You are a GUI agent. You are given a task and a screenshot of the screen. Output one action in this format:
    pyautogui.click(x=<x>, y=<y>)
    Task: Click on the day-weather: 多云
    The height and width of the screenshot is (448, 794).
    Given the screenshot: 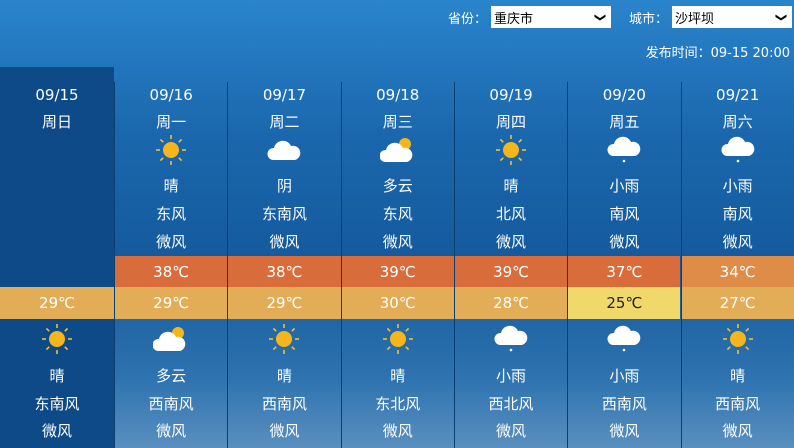 What is the action you would take?
    pyautogui.click(x=397, y=186)
    